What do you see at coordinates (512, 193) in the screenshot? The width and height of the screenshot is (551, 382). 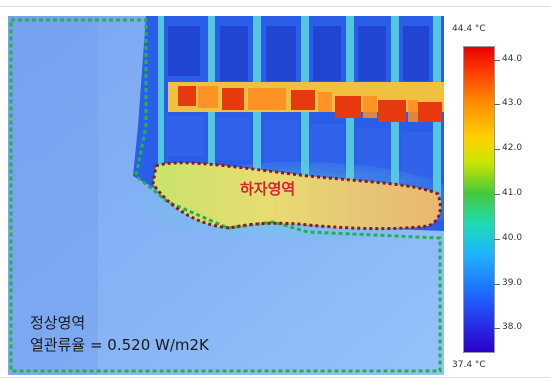 I see `tick-label: 41.0` at bounding box center [512, 193].